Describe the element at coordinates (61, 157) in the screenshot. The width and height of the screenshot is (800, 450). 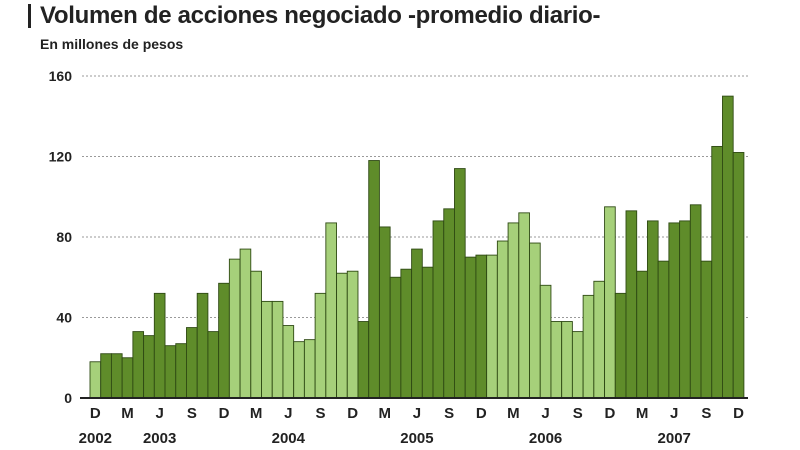
I see `y-tick-label: 120` at that location.